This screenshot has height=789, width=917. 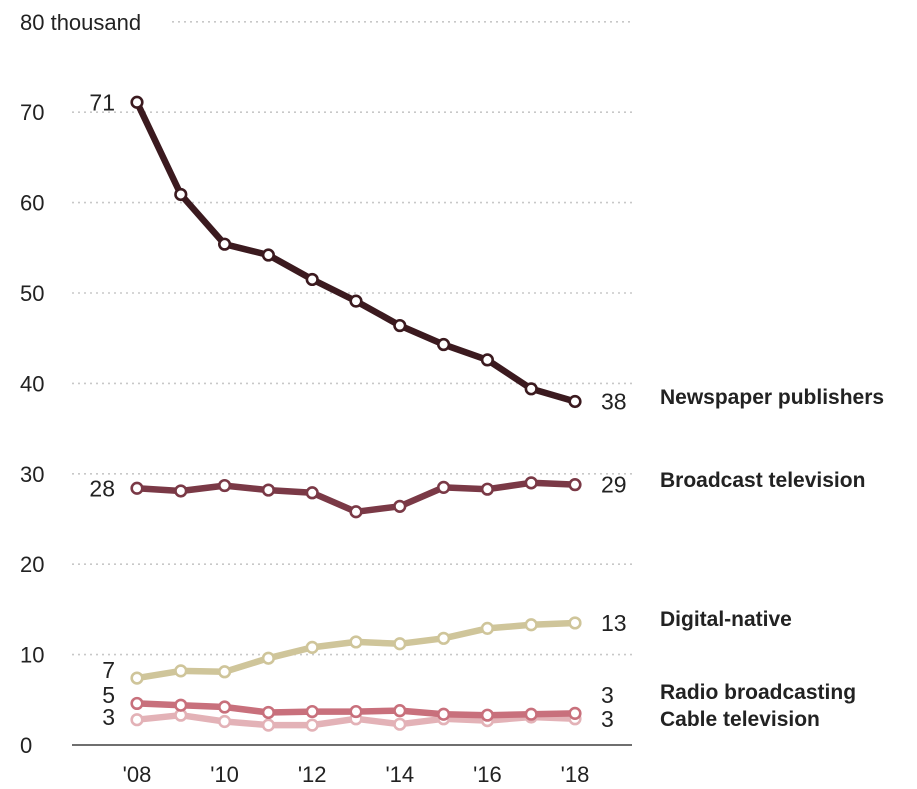 I want to click on x-tick-label: '18, so click(x=575, y=774).